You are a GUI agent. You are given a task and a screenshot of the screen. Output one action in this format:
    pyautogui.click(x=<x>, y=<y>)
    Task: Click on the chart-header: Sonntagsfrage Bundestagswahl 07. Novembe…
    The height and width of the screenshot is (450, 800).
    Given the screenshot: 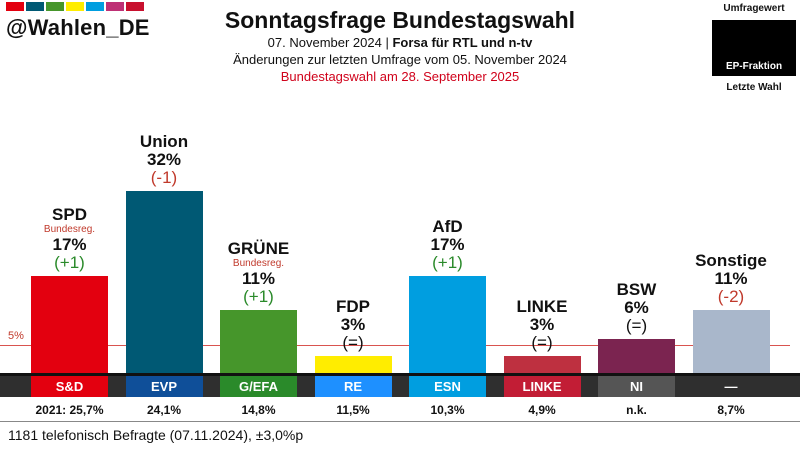 What is the action you would take?
    pyautogui.click(x=400, y=45)
    